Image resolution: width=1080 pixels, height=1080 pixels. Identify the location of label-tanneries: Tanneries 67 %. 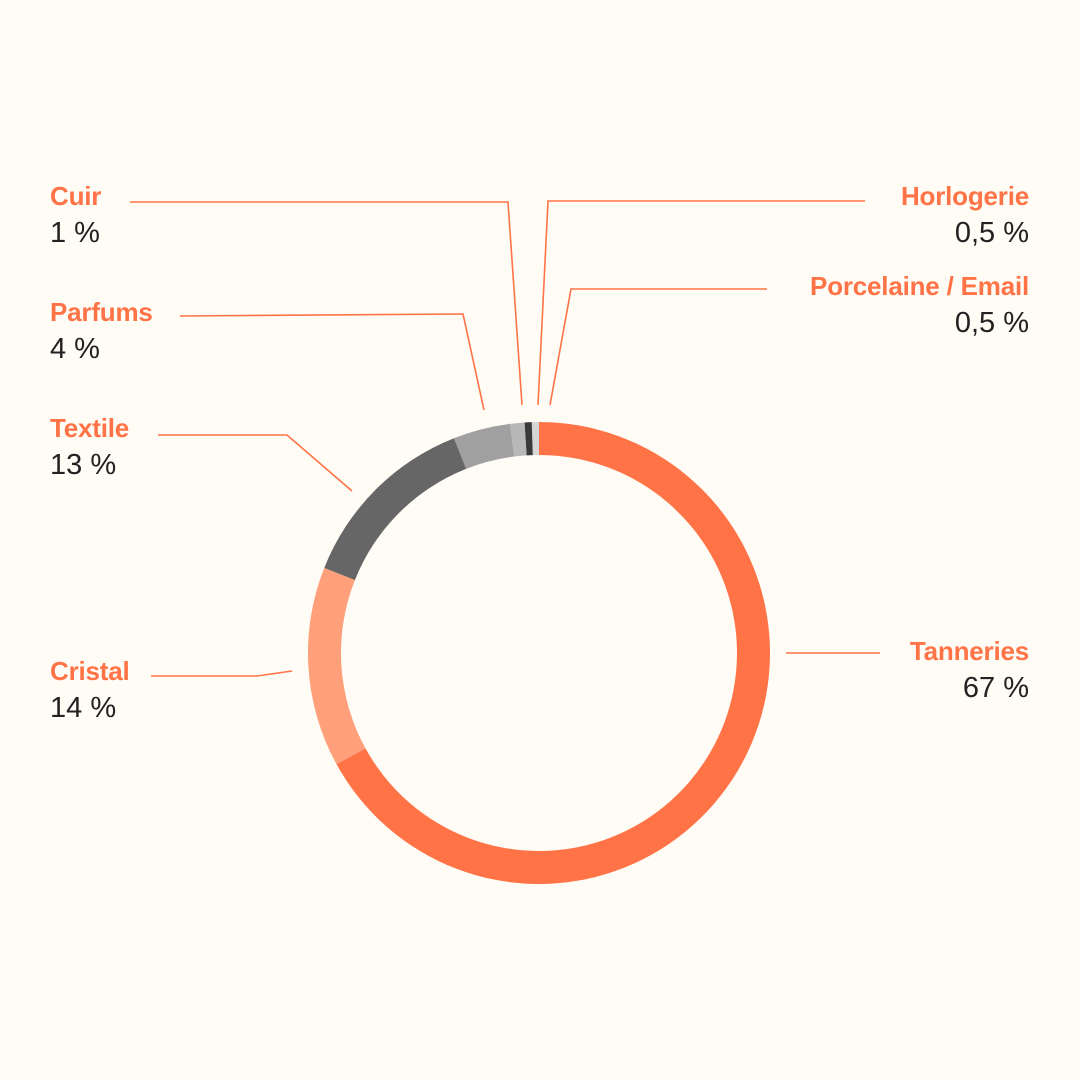
(969, 671).